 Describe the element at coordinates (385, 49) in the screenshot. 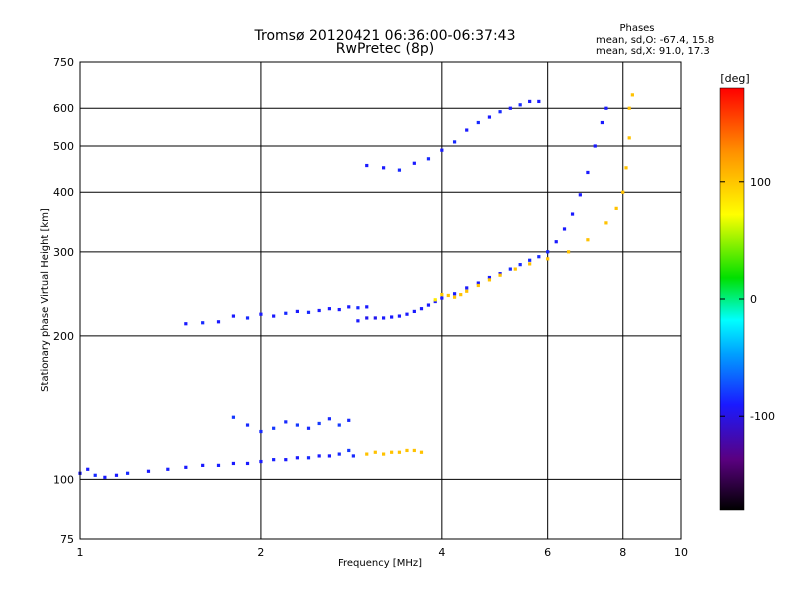

I see `chart-subtitle: RwPretec (8p)` at that location.